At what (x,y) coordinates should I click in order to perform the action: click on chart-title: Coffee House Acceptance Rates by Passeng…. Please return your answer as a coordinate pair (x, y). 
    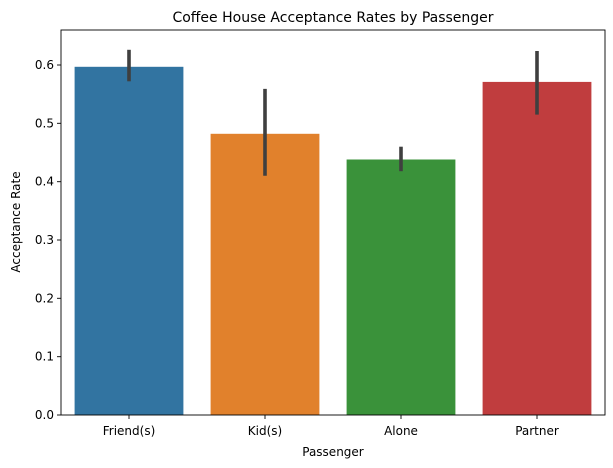
    Looking at the image, I should click on (332, 18).